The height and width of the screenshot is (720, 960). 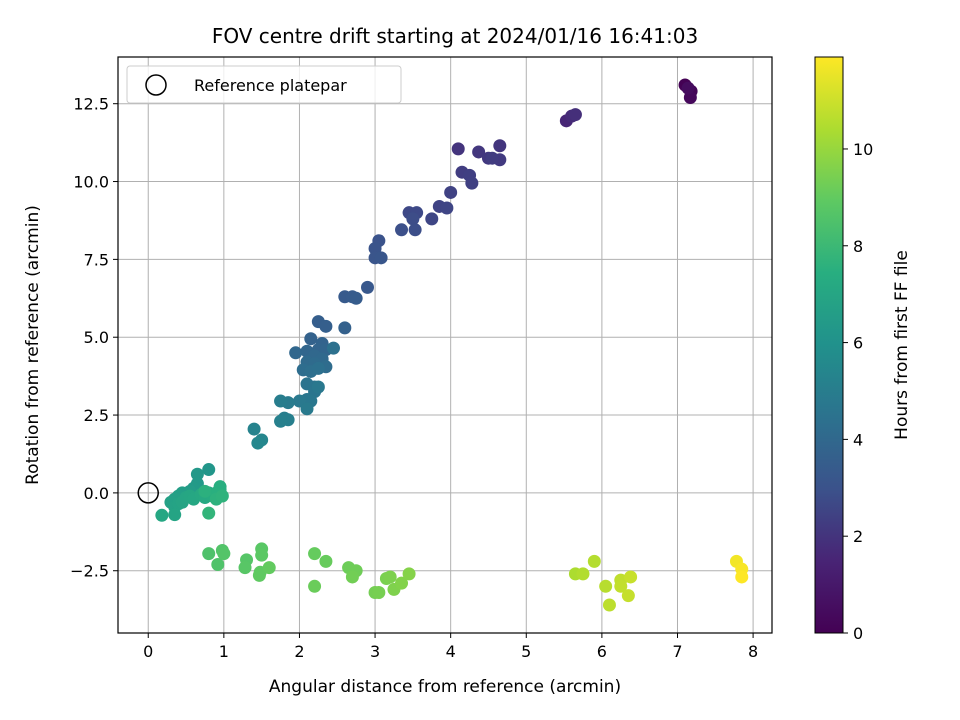 I want to click on y-tick-label: 2.5, so click(x=96, y=415).